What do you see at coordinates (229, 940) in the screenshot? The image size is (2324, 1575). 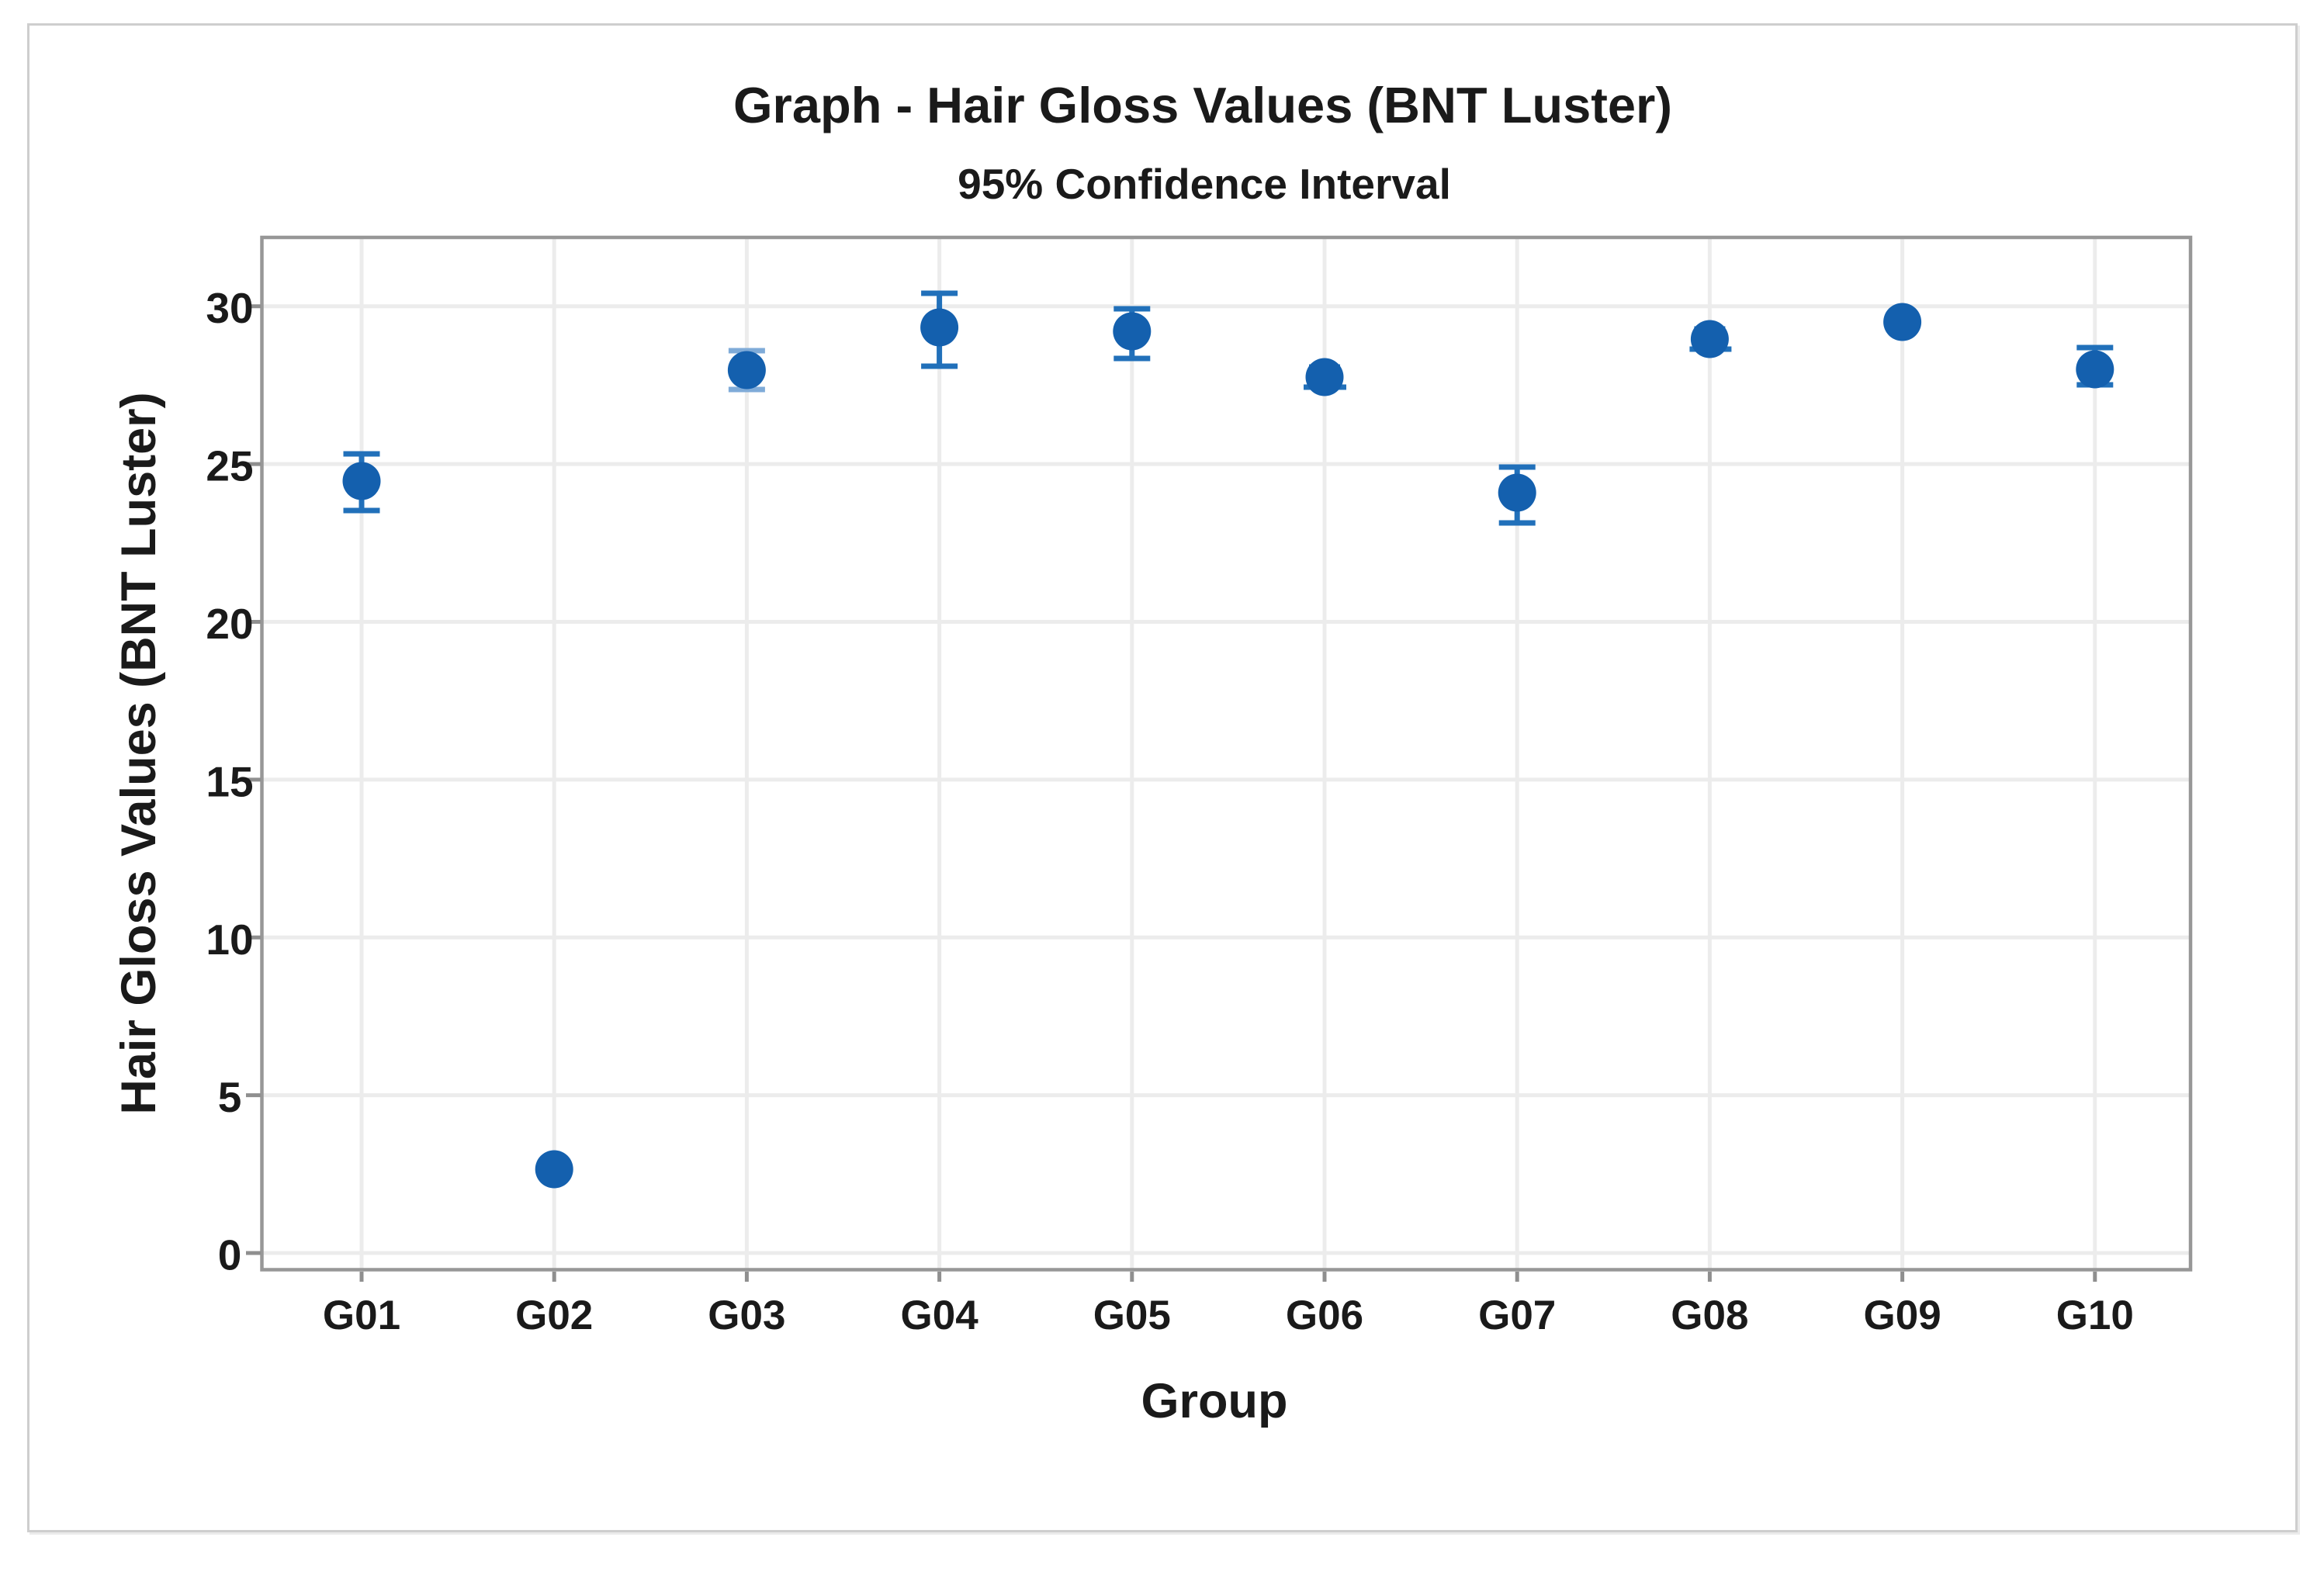 I see `svg-text: 10` at bounding box center [229, 940].